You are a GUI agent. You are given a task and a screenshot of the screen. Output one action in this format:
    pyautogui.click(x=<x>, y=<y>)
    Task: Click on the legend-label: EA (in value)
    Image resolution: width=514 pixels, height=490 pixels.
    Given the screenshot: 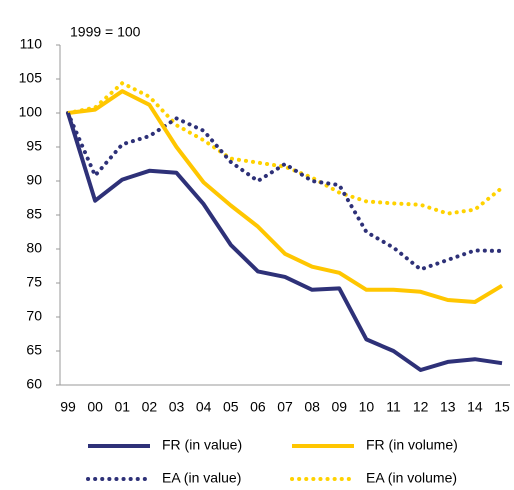 What is the action you would take?
    pyautogui.click(x=201, y=478)
    